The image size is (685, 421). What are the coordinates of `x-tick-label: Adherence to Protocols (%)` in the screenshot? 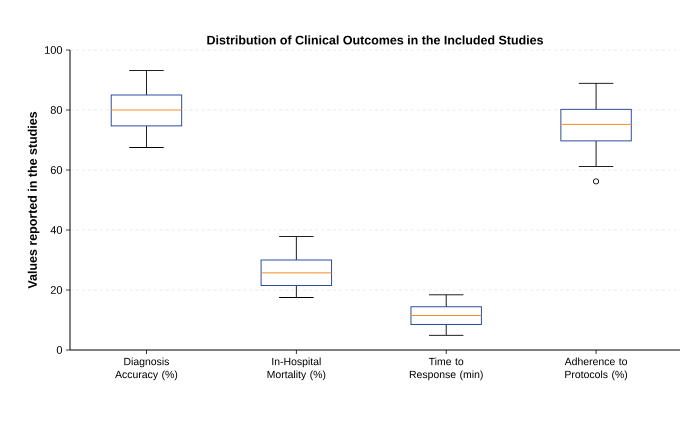 It's located at (596, 369).